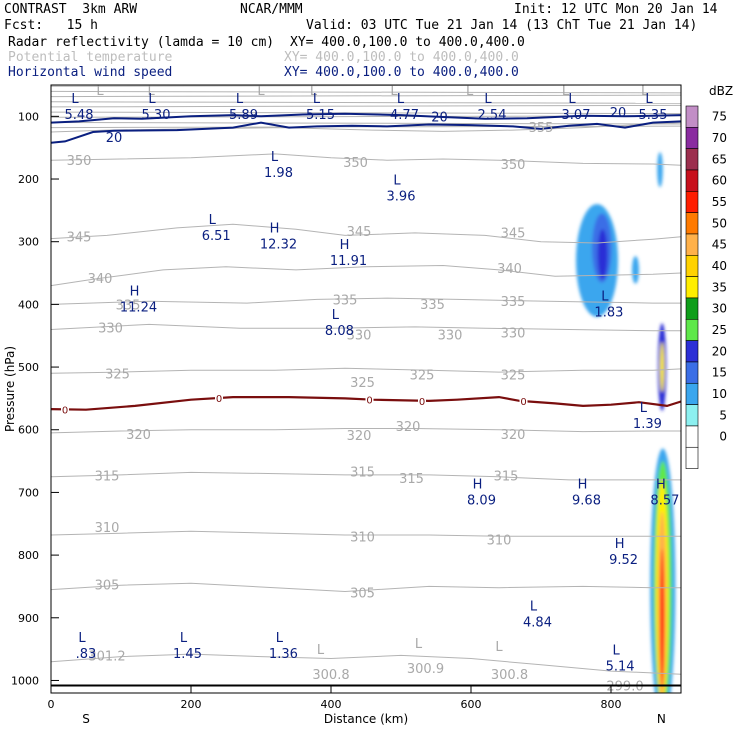 The height and width of the screenshot is (740, 740). Describe the element at coordinates (187, 654) in the screenshot. I see `wind-extremum-value: 1.45` at that location.